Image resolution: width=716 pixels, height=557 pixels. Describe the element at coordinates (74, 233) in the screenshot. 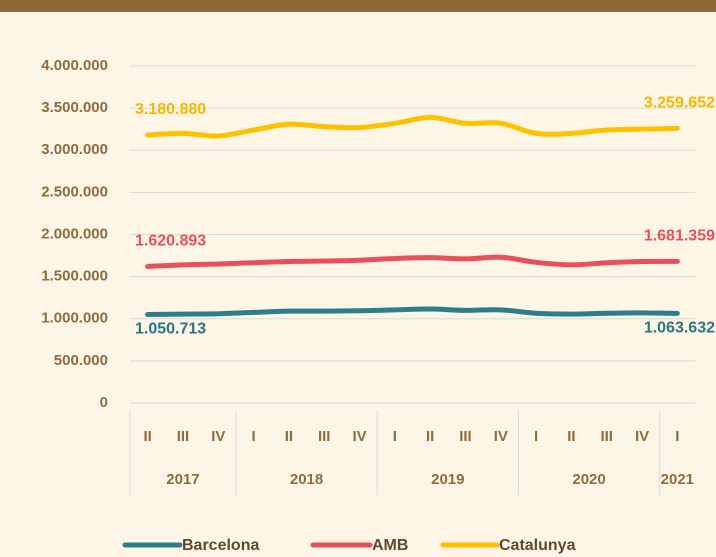

I see `y-tick-label: 2.000.000` at that location.